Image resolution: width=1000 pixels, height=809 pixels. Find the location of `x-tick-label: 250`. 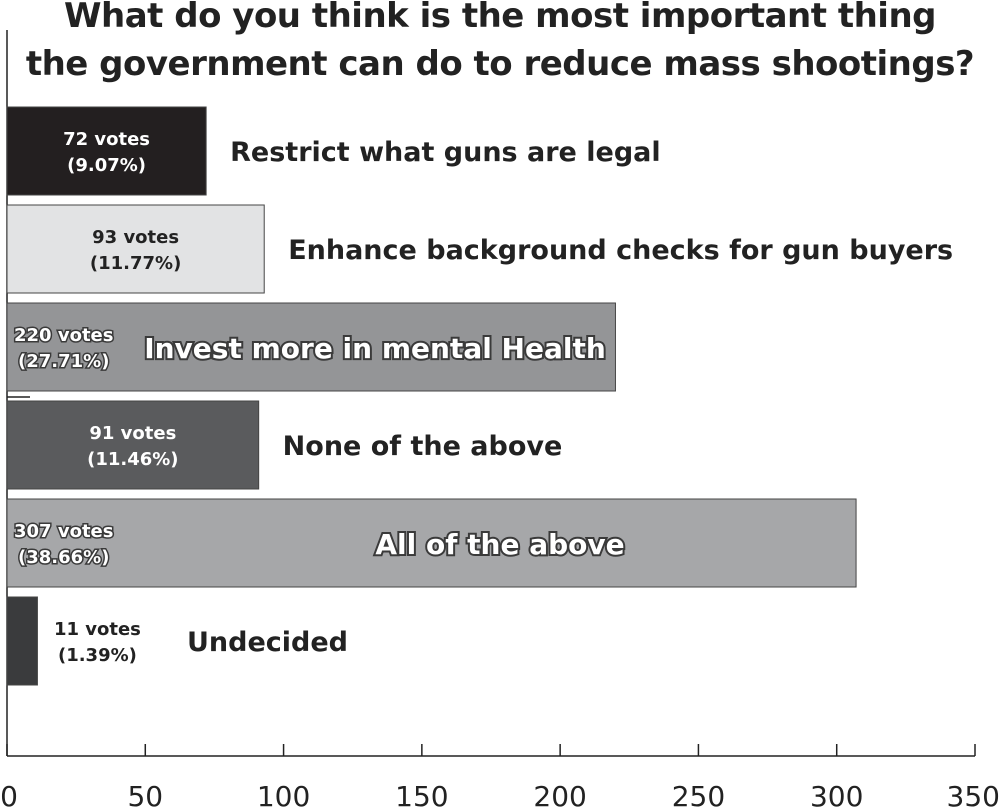

x-tick-label: 250 is located at coordinates (698, 794).